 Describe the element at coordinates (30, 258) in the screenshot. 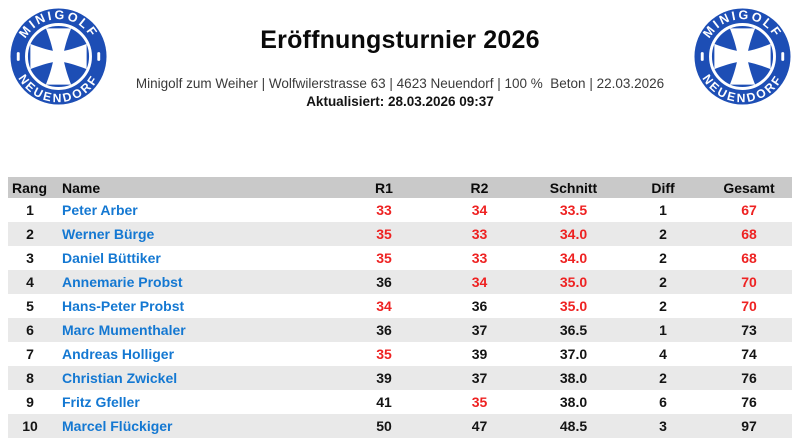

I see `rank-cell: 3` at that location.